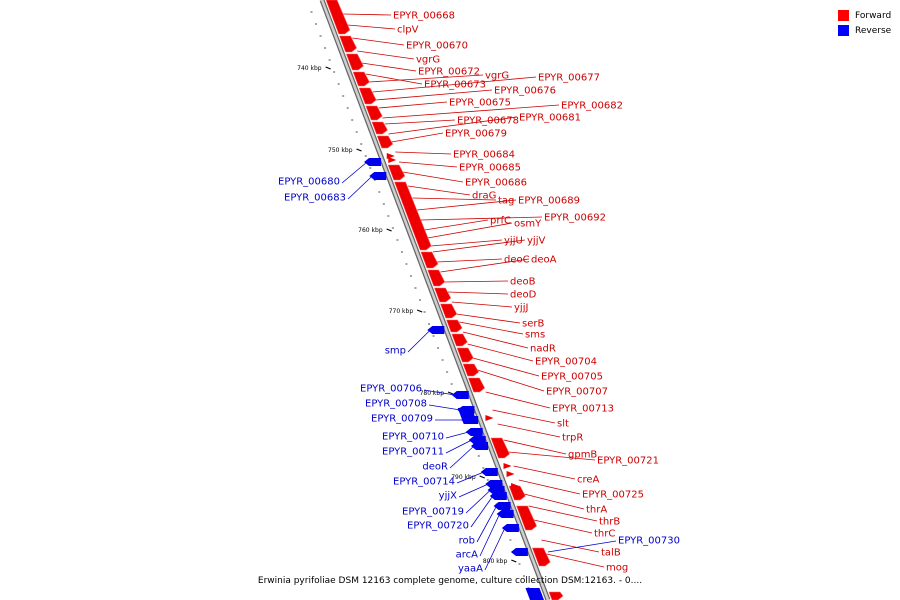 Image resolution: width=900 pixels, height=600 pixels. I want to click on forward-gene-label: creA, so click(588, 479).